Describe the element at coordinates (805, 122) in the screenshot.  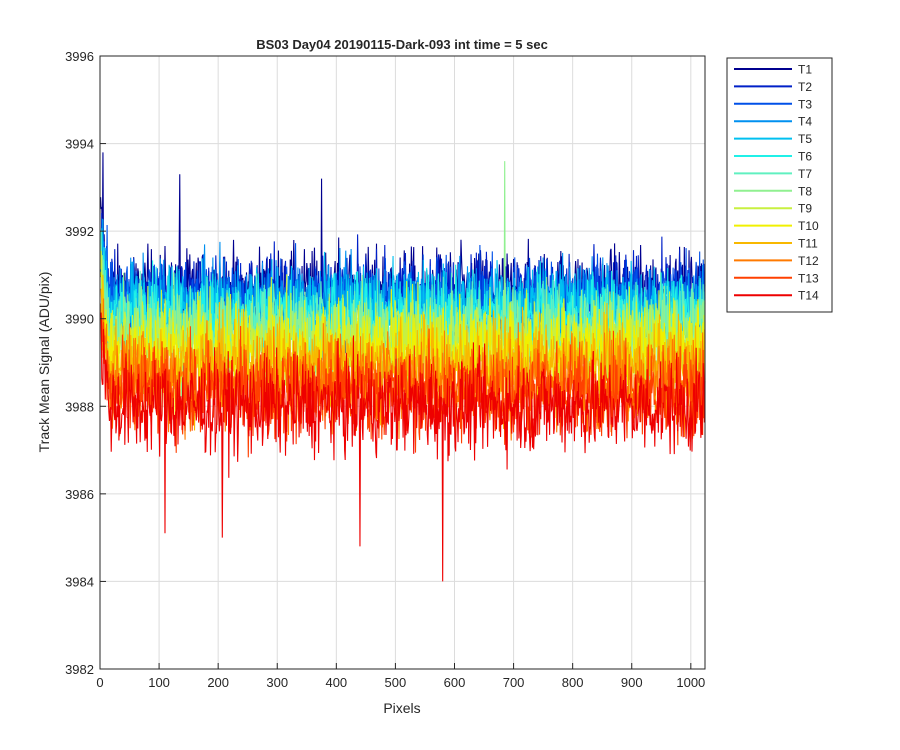
I see `legend-label-t4: T4` at that location.